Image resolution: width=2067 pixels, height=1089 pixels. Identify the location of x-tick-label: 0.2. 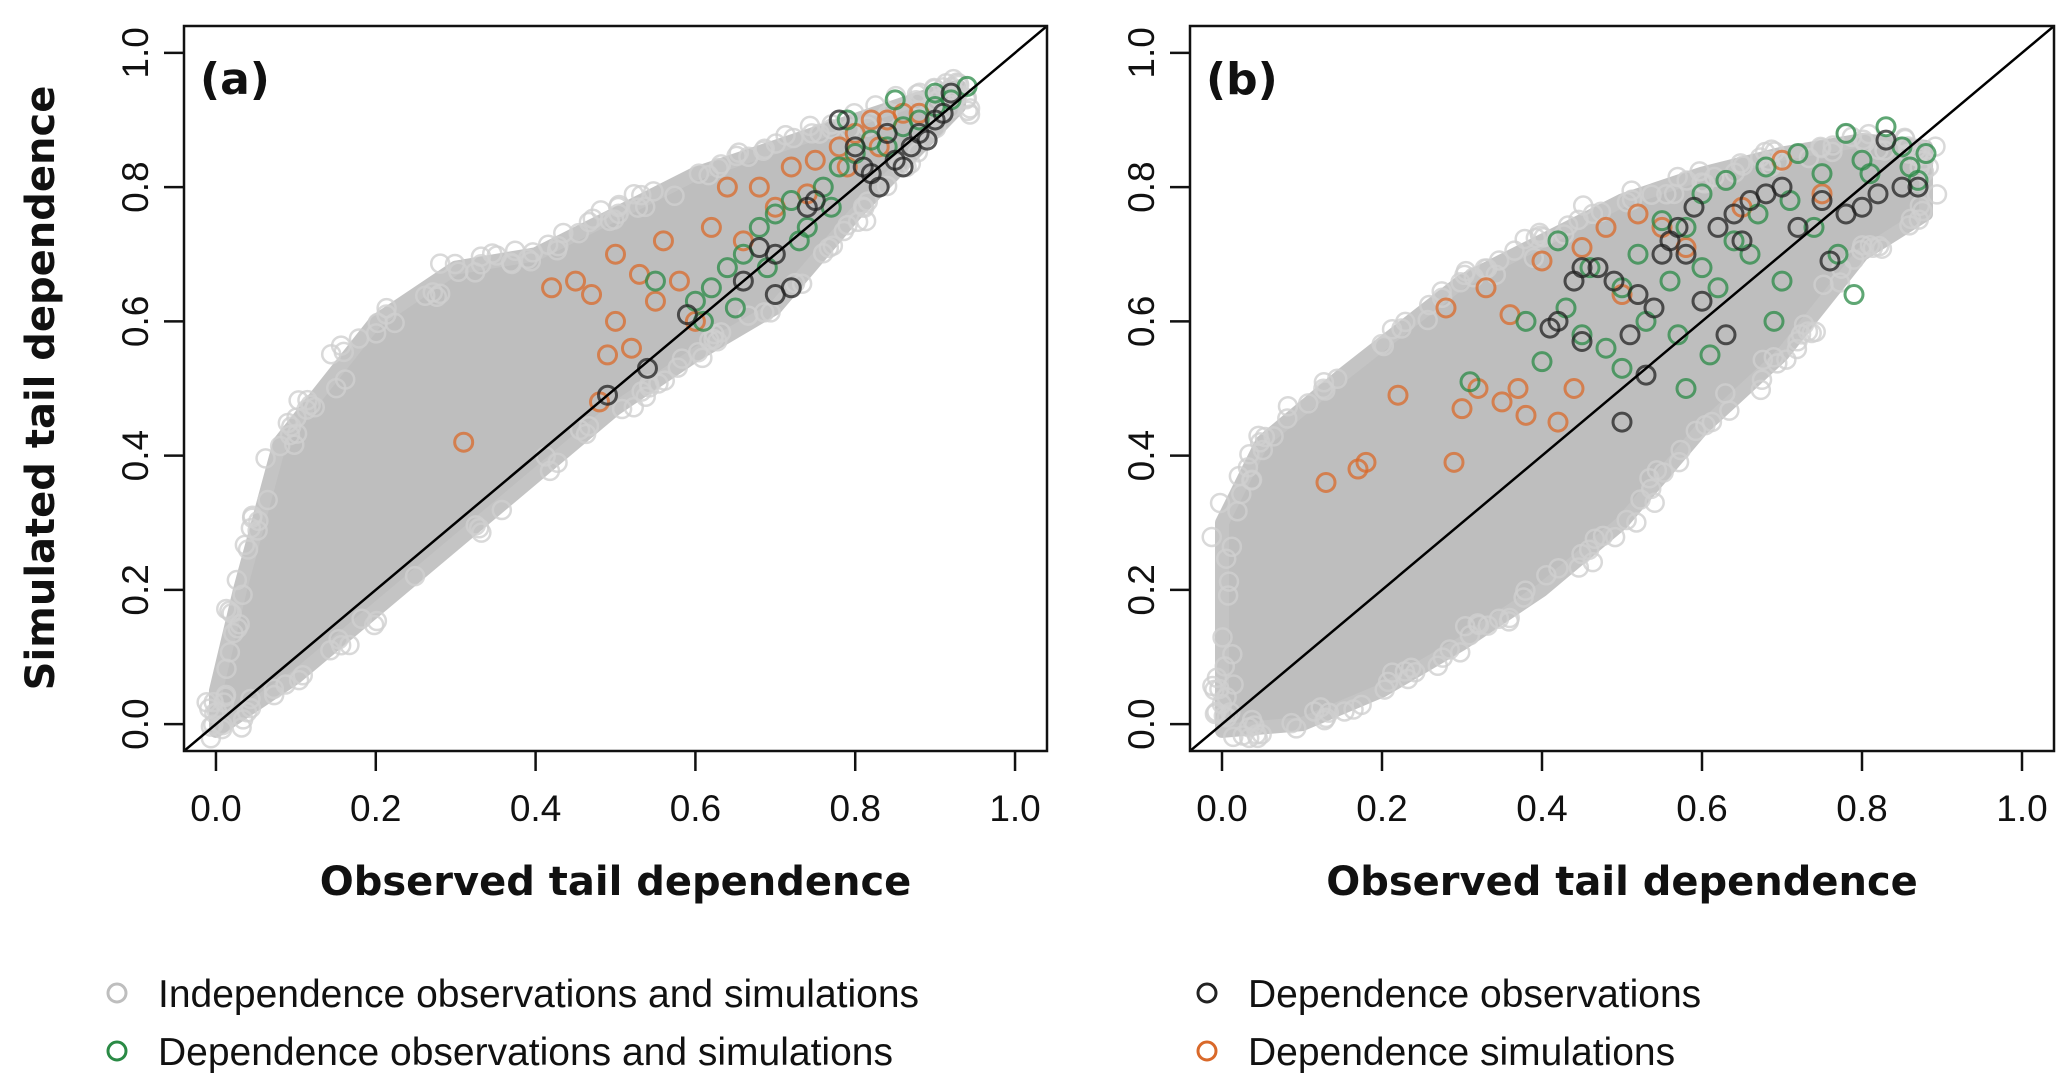
(375, 808).